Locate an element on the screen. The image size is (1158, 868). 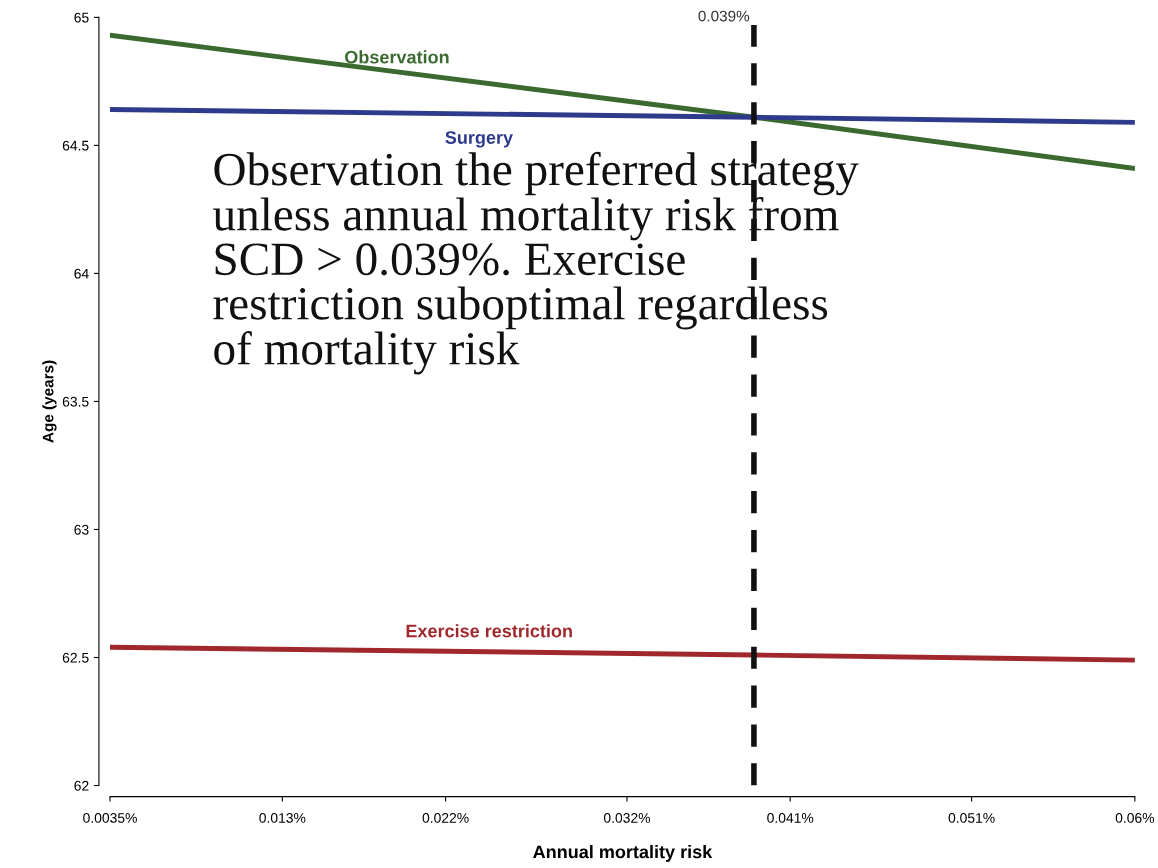
series-label: Exercise restriction is located at coordinates (489, 631).